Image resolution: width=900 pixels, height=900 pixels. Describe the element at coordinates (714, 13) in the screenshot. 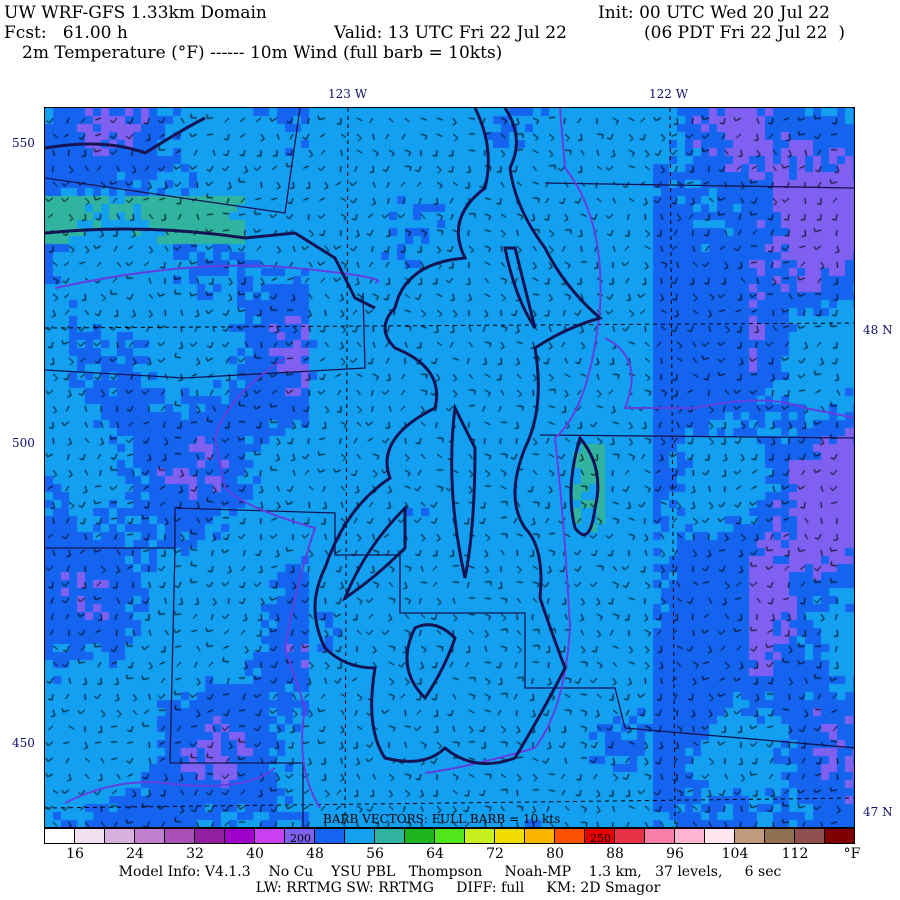

I see `init-time: Init: 00 UTC Wed 20 Jul 22` at that location.